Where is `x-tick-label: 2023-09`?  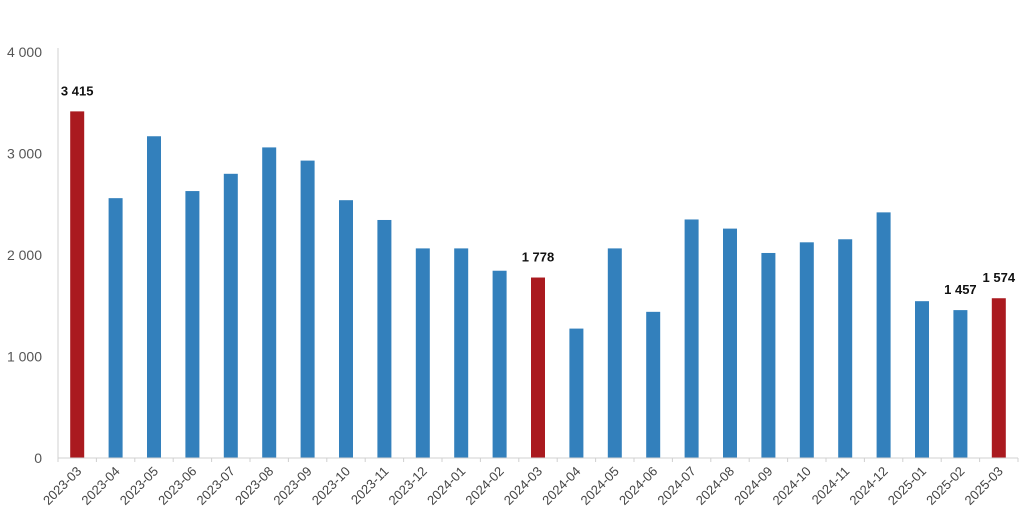 x-tick-label: 2023-09 is located at coordinates (292, 486).